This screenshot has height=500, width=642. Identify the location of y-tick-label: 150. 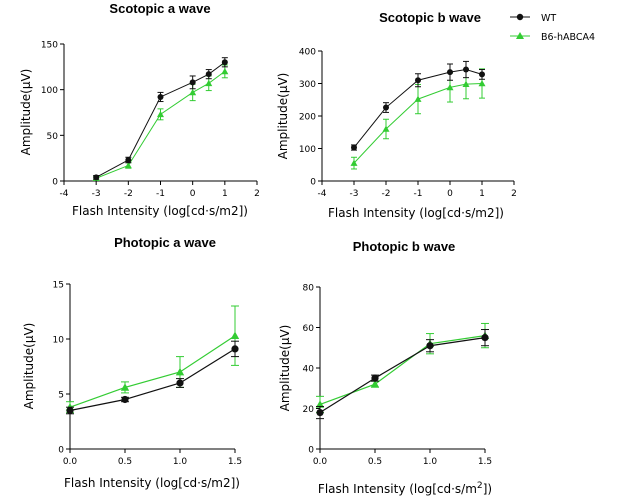
(49, 46).